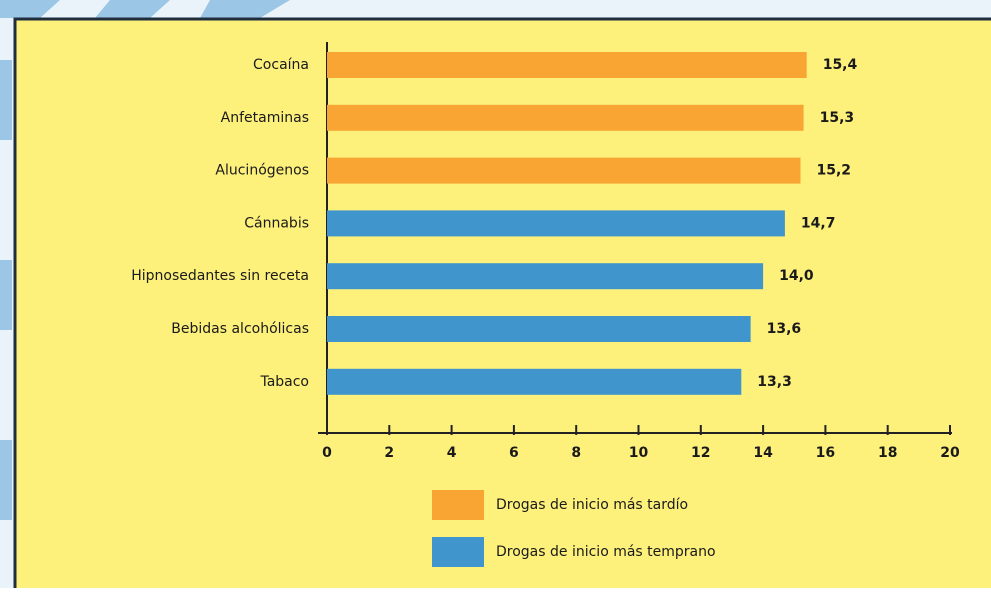 The image size is (991, 592). Describe the element at coordinates (514, 453) in the screenshot. I see `x-tick-label: 6` at that location.